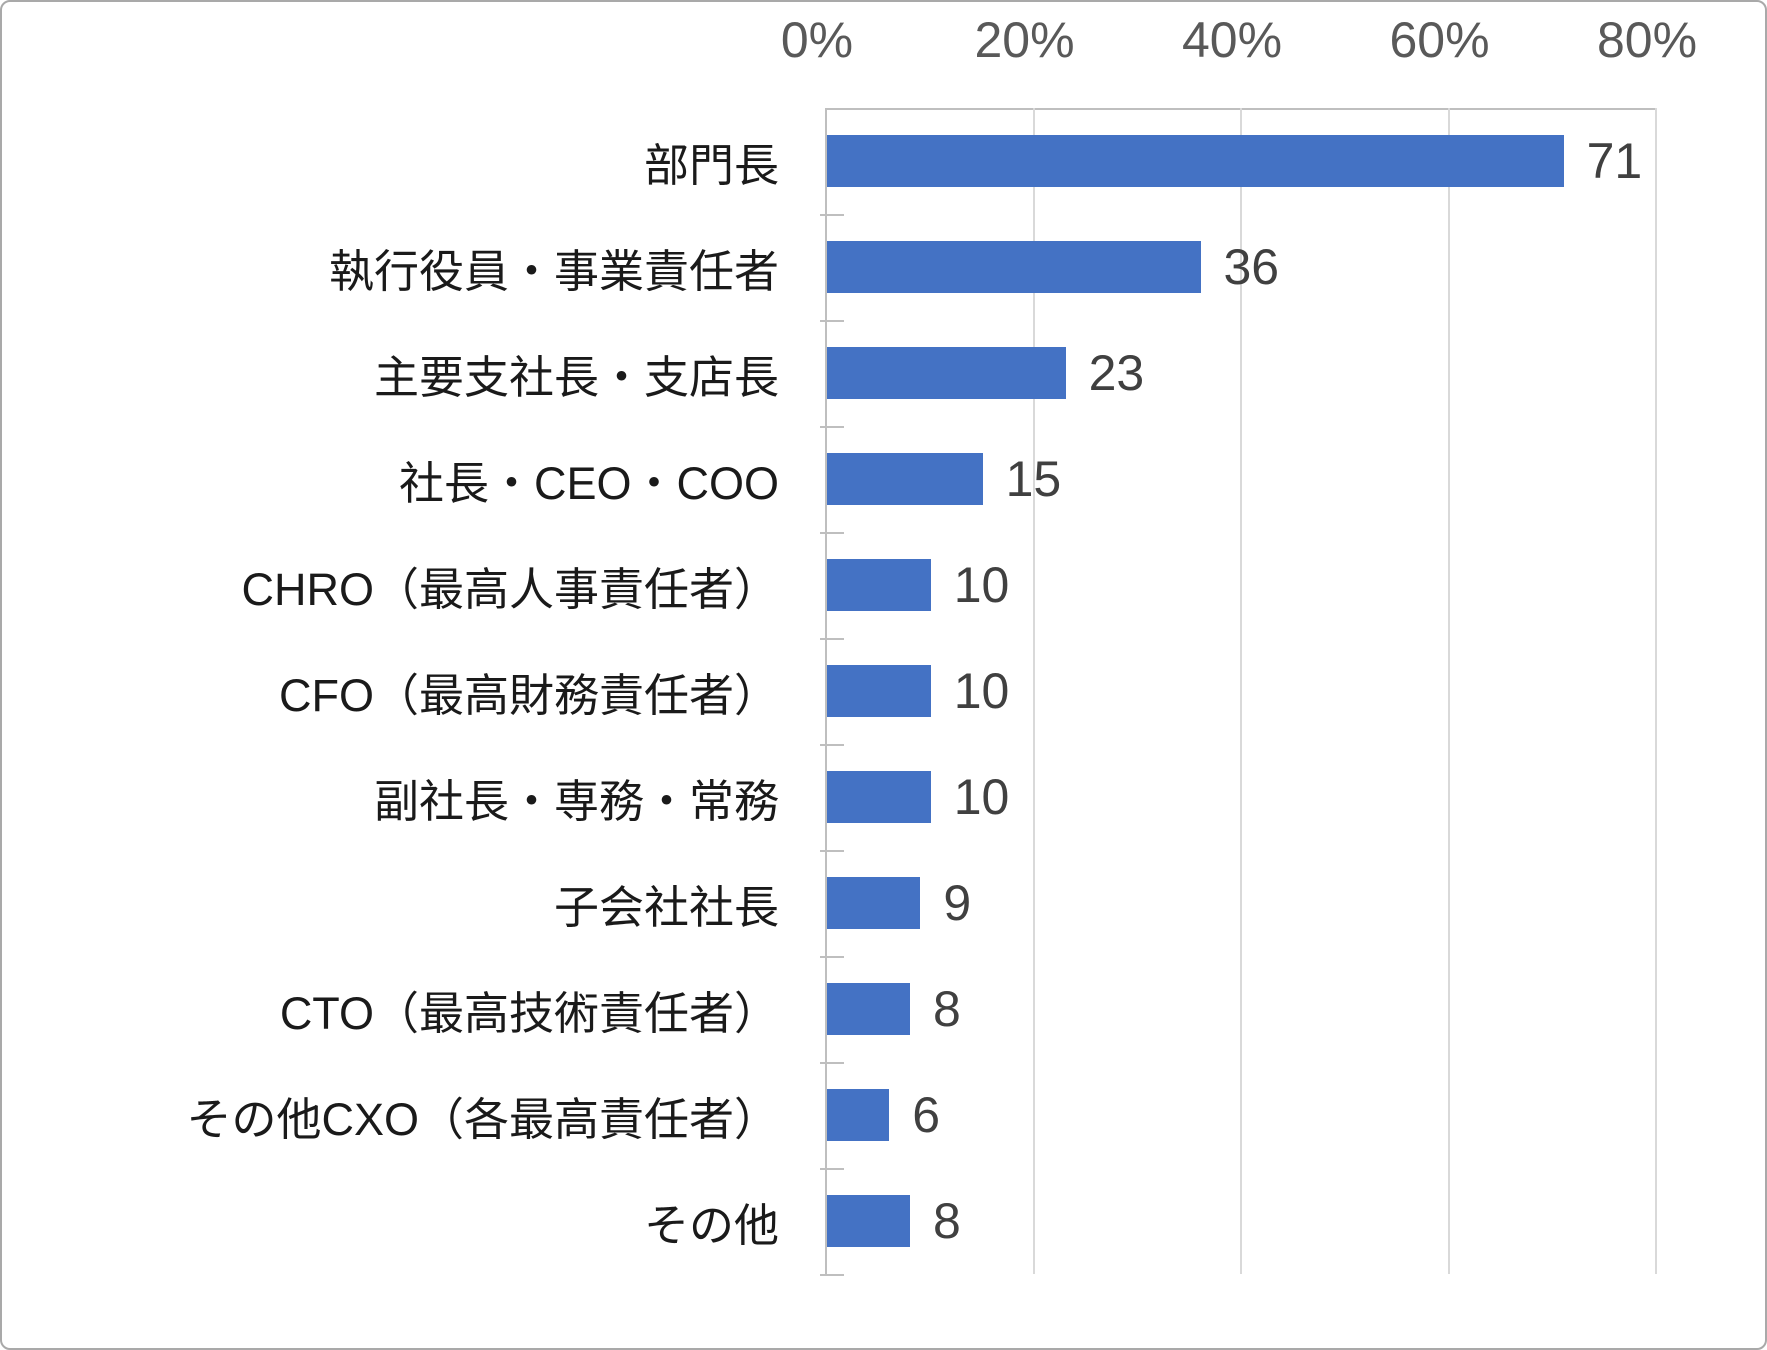 The image size is (1767, 1350). I want to click on category-label: 執行役員・事業責任者, so click(553, 271).